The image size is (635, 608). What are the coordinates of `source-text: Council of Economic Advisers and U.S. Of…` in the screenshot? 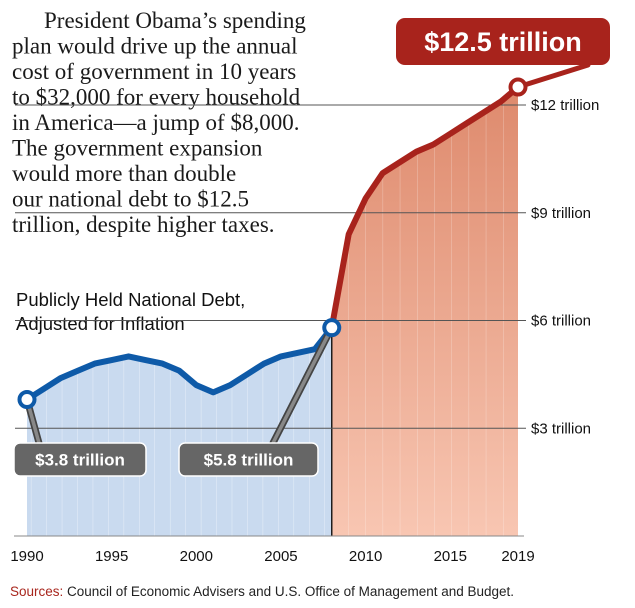 It's located at (288, 591).